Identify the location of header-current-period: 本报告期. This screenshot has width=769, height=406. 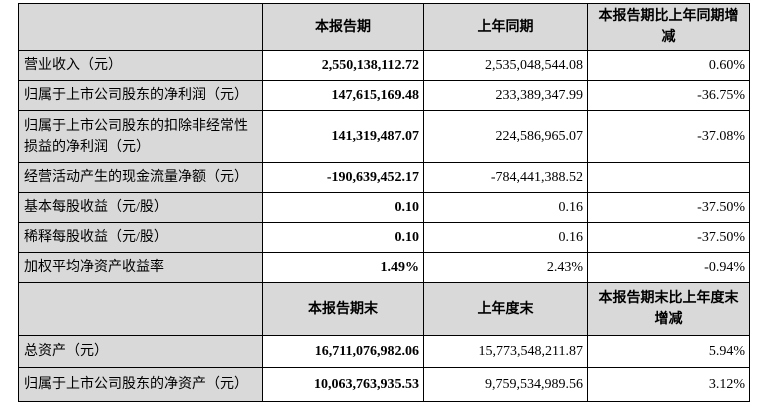
(343, 27).